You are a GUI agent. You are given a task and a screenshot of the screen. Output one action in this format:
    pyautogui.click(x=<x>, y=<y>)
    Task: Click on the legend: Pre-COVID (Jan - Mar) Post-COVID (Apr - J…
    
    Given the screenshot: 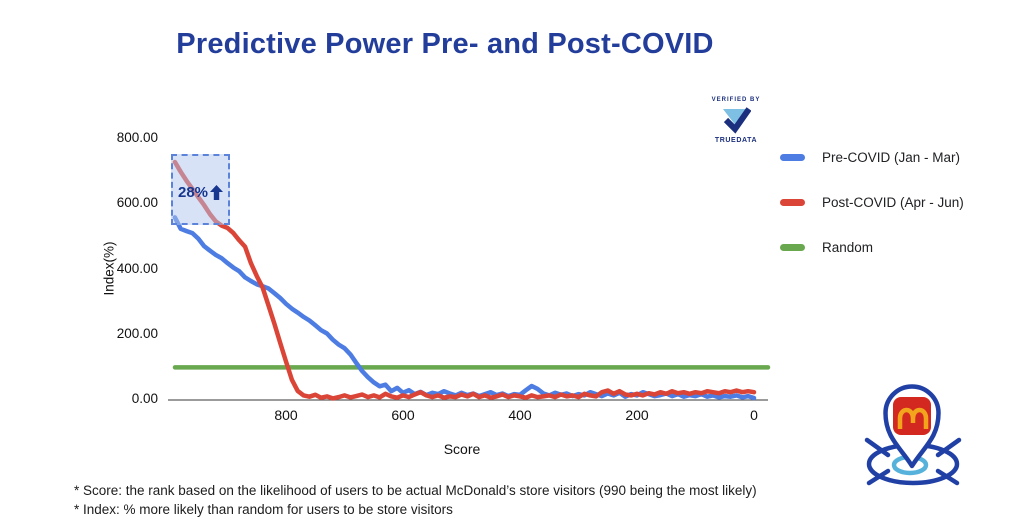 What is the action you would take?
    pyautogui.click(x=895, y=215)
    